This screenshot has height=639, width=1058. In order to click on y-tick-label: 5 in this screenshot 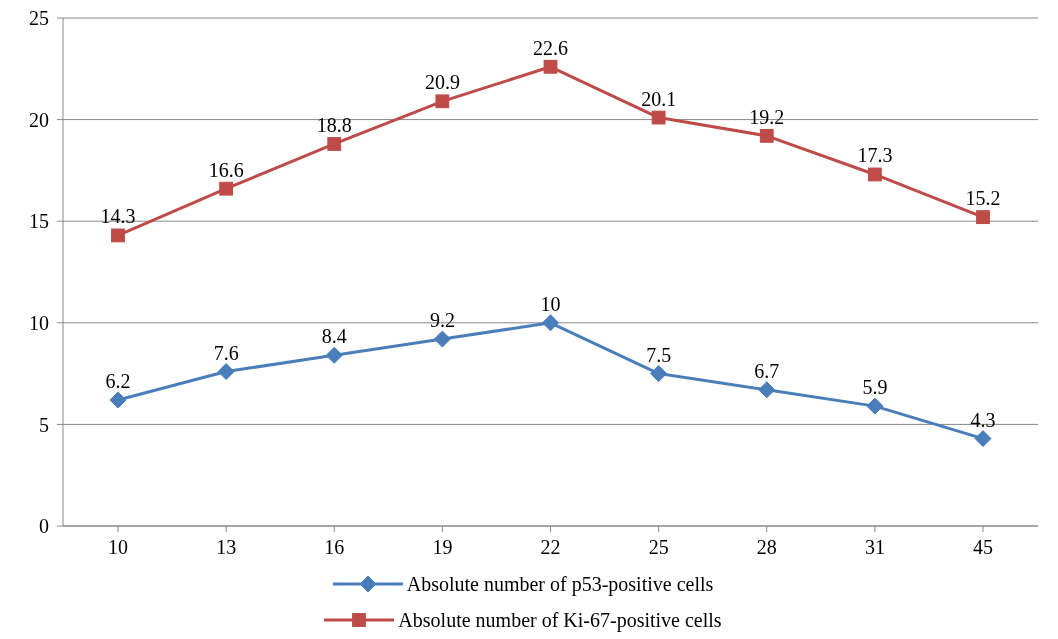, I will do `click(44, 424)`.